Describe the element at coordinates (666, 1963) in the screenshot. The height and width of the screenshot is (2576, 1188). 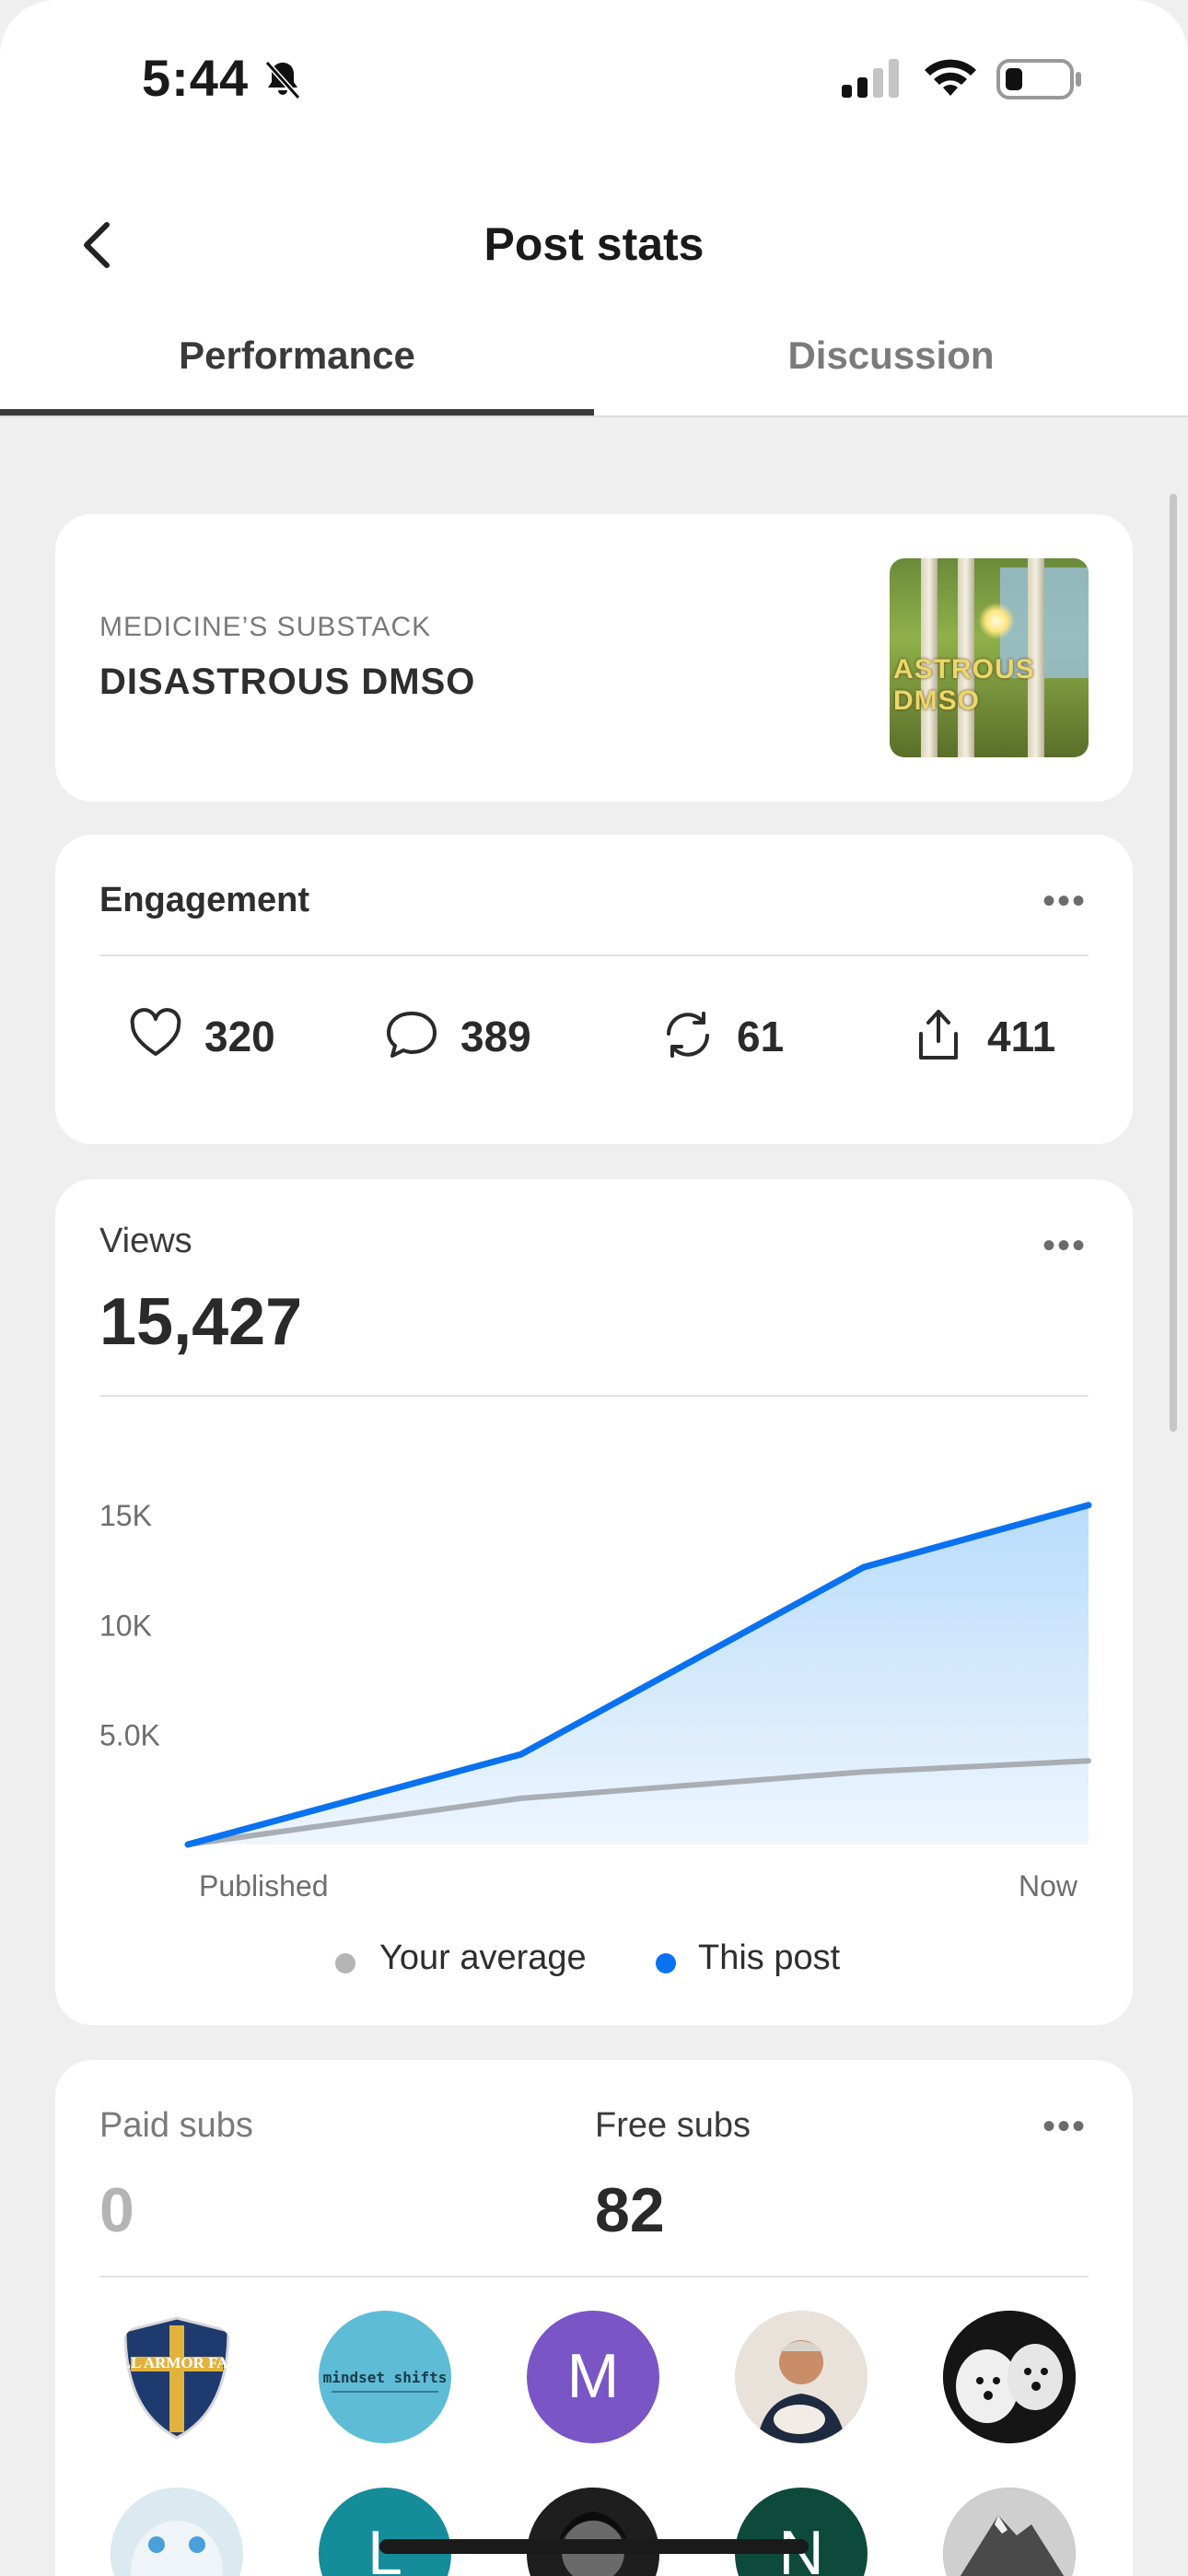
I see `legend-dot-this-post` at that location.